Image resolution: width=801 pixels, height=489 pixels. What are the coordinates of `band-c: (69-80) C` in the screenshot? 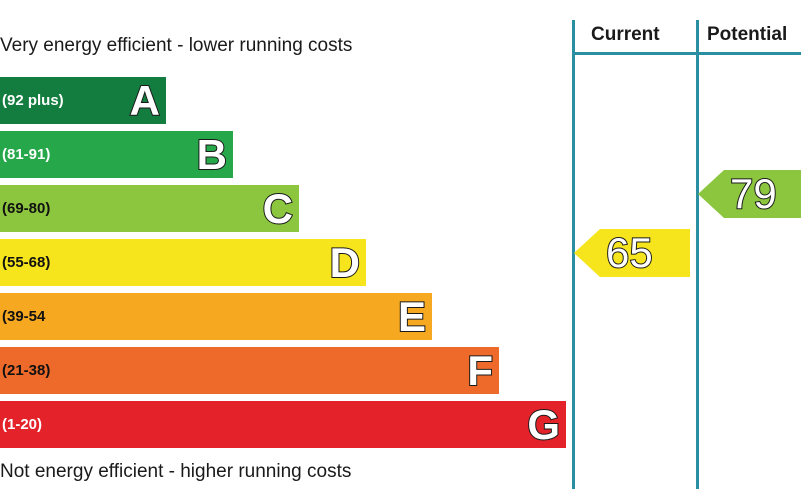 It's located at (149, 208).